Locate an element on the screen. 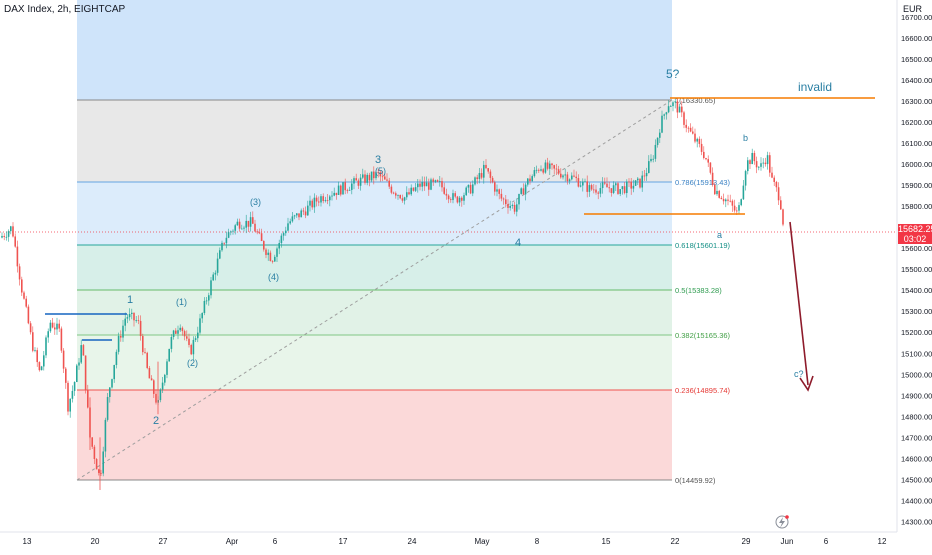 Image resolution: width=932 pixels, height=555 pixels. y-tick-label: 15600.00 is located at coordinates (916, 248).